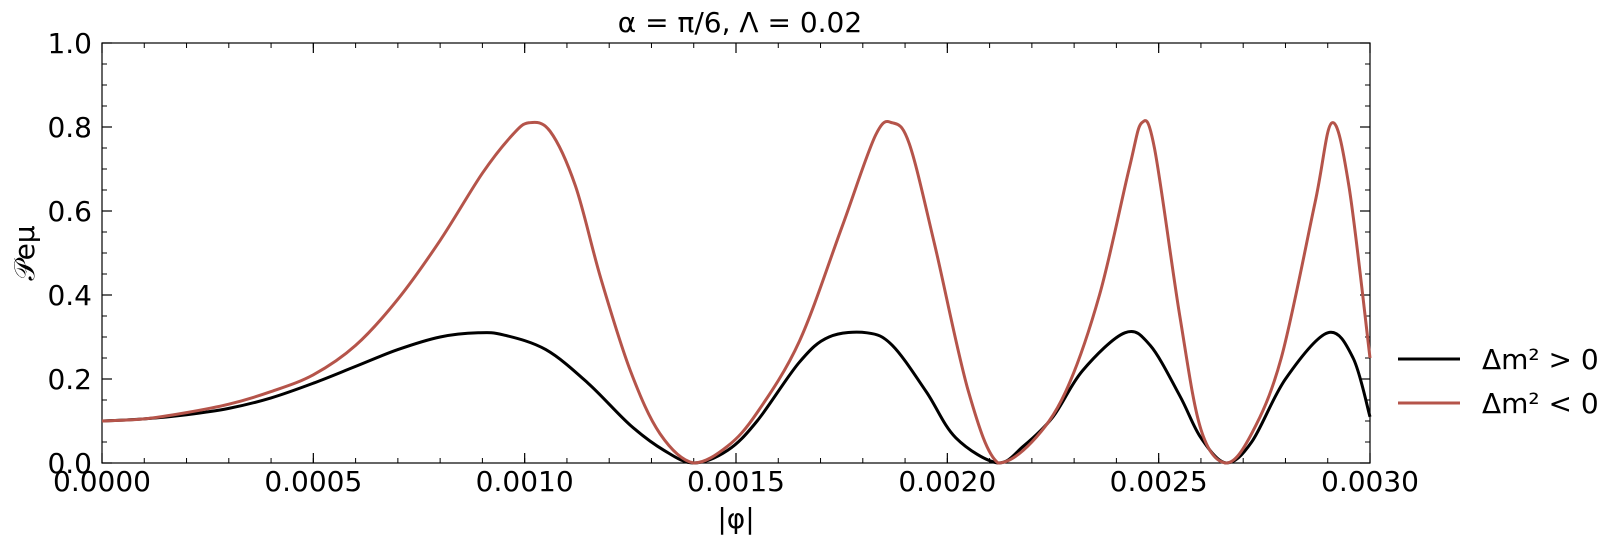  Describe the element at coordinates (1498, 381) in the screenshot. I see `legend: Δm² > 0 Δm² < 0` at that location.